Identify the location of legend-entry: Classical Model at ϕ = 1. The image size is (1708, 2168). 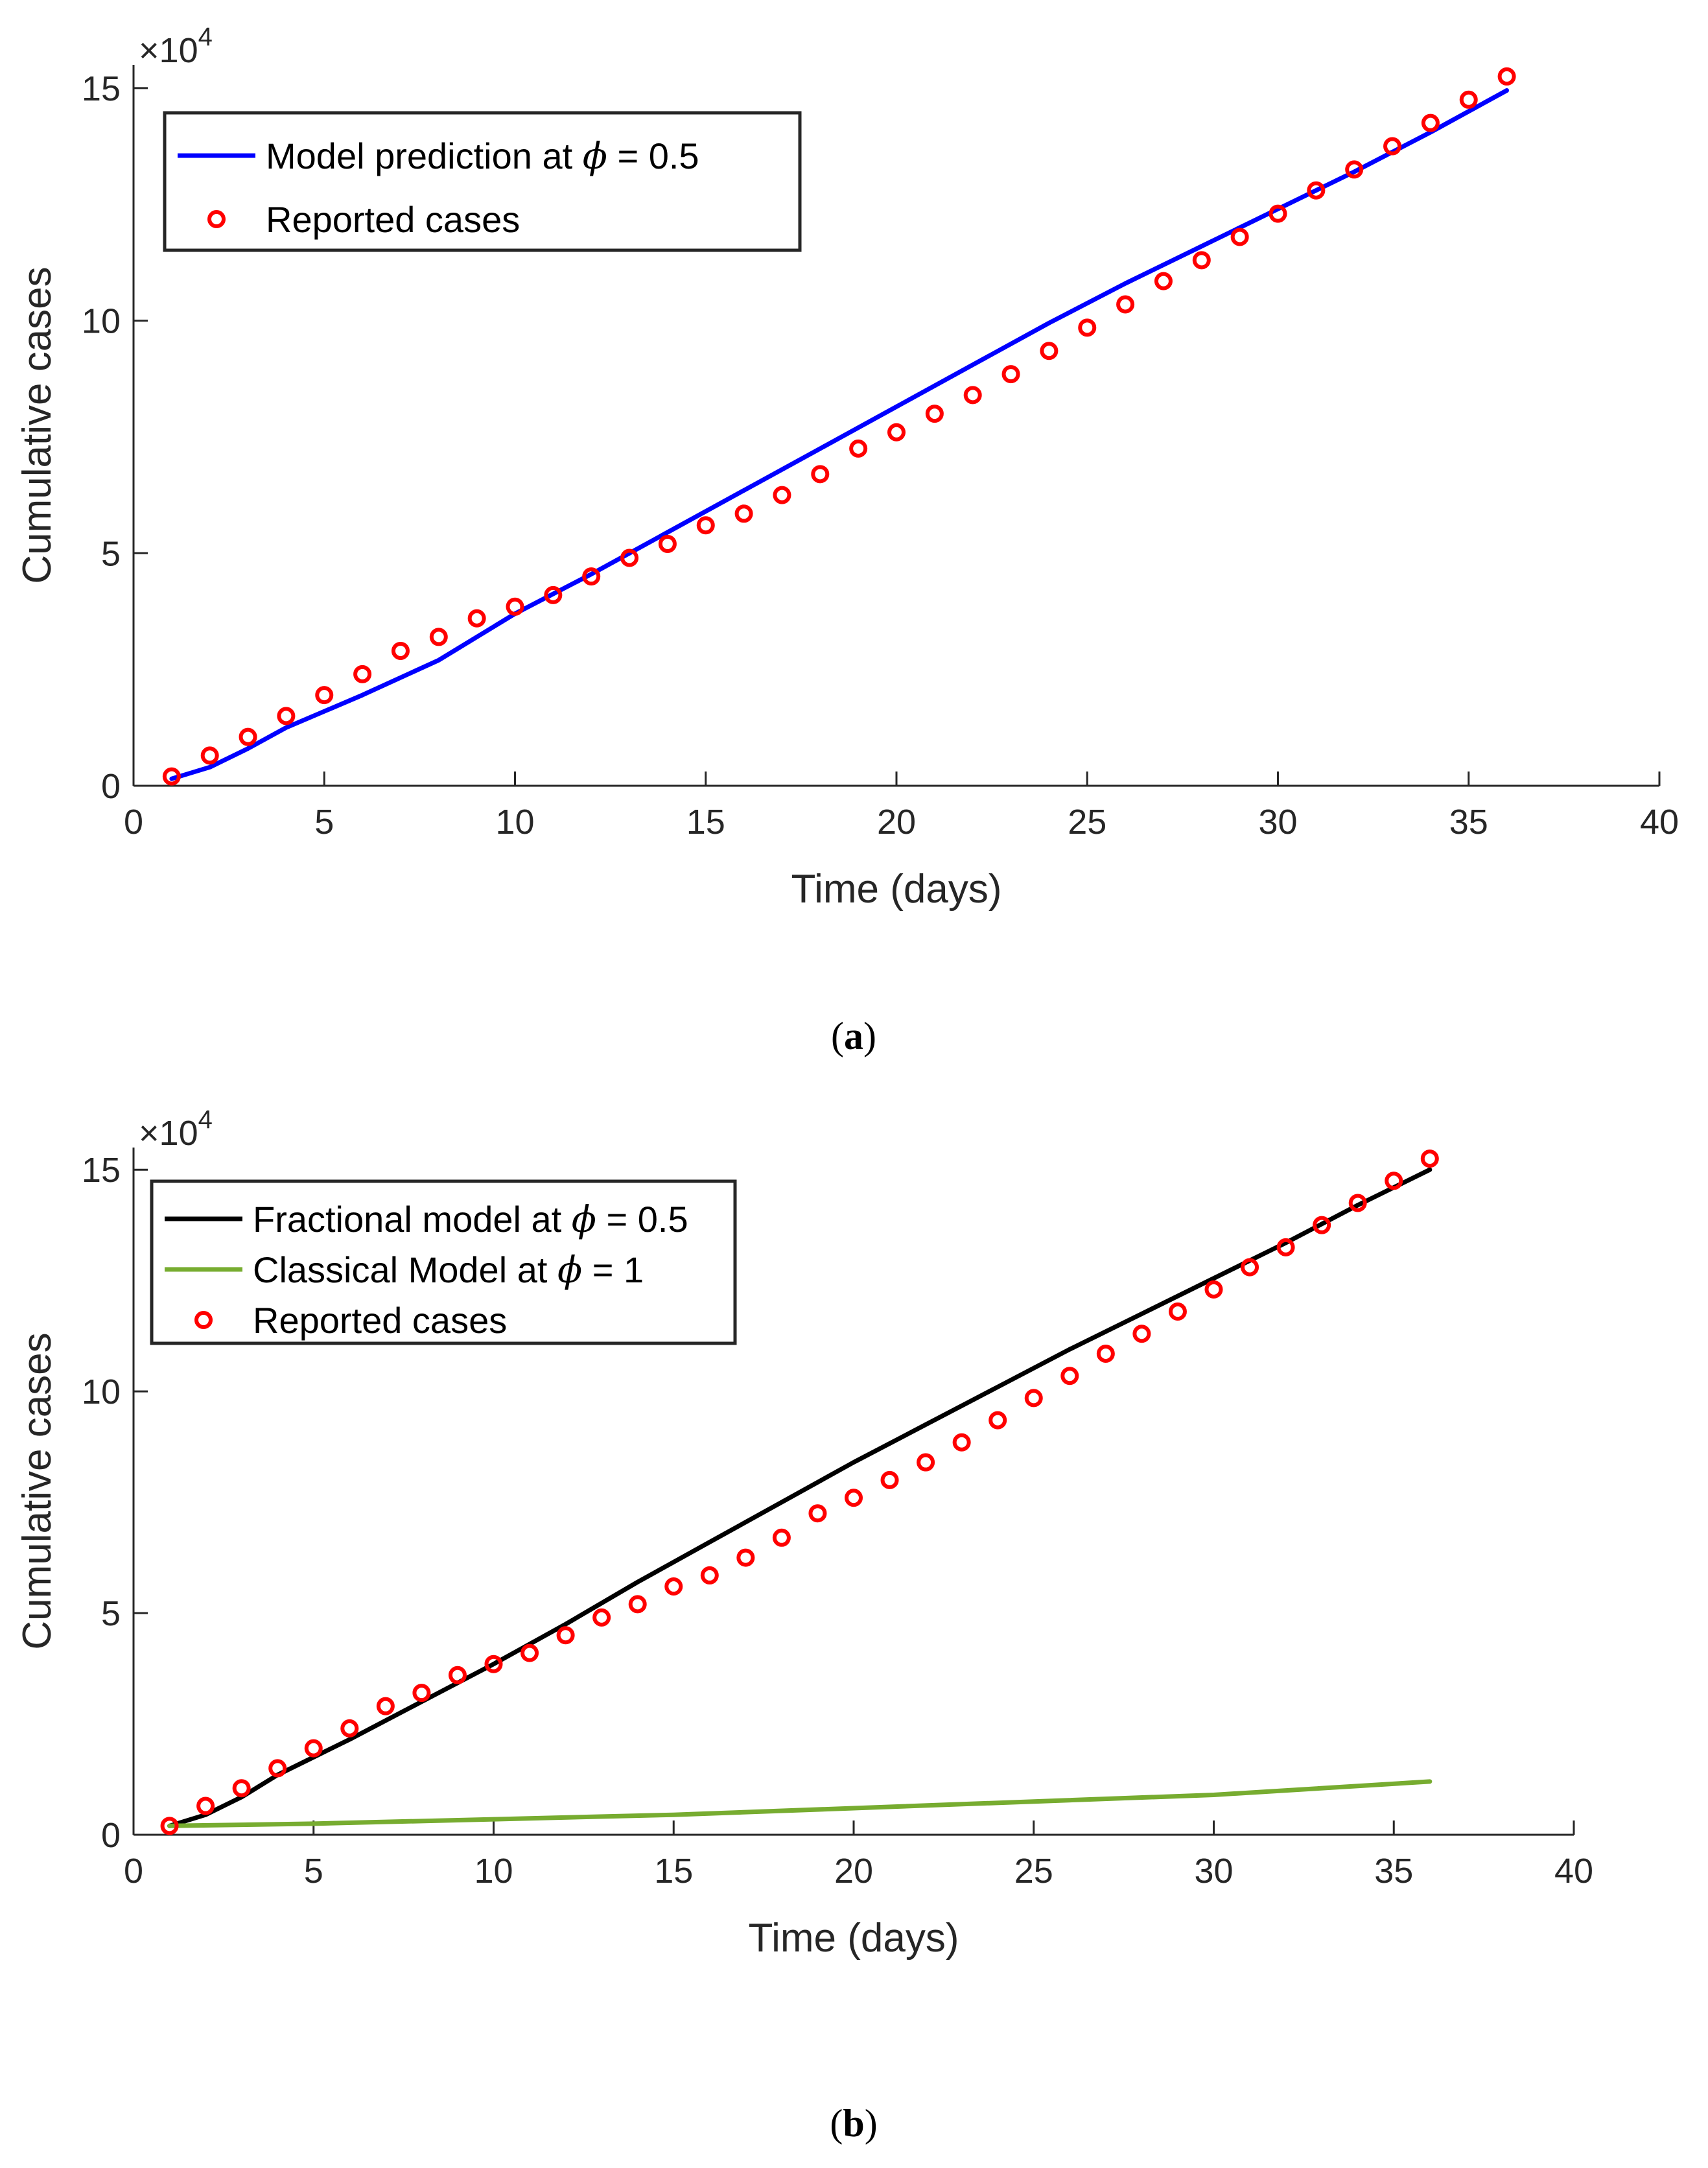
(449, 1270).